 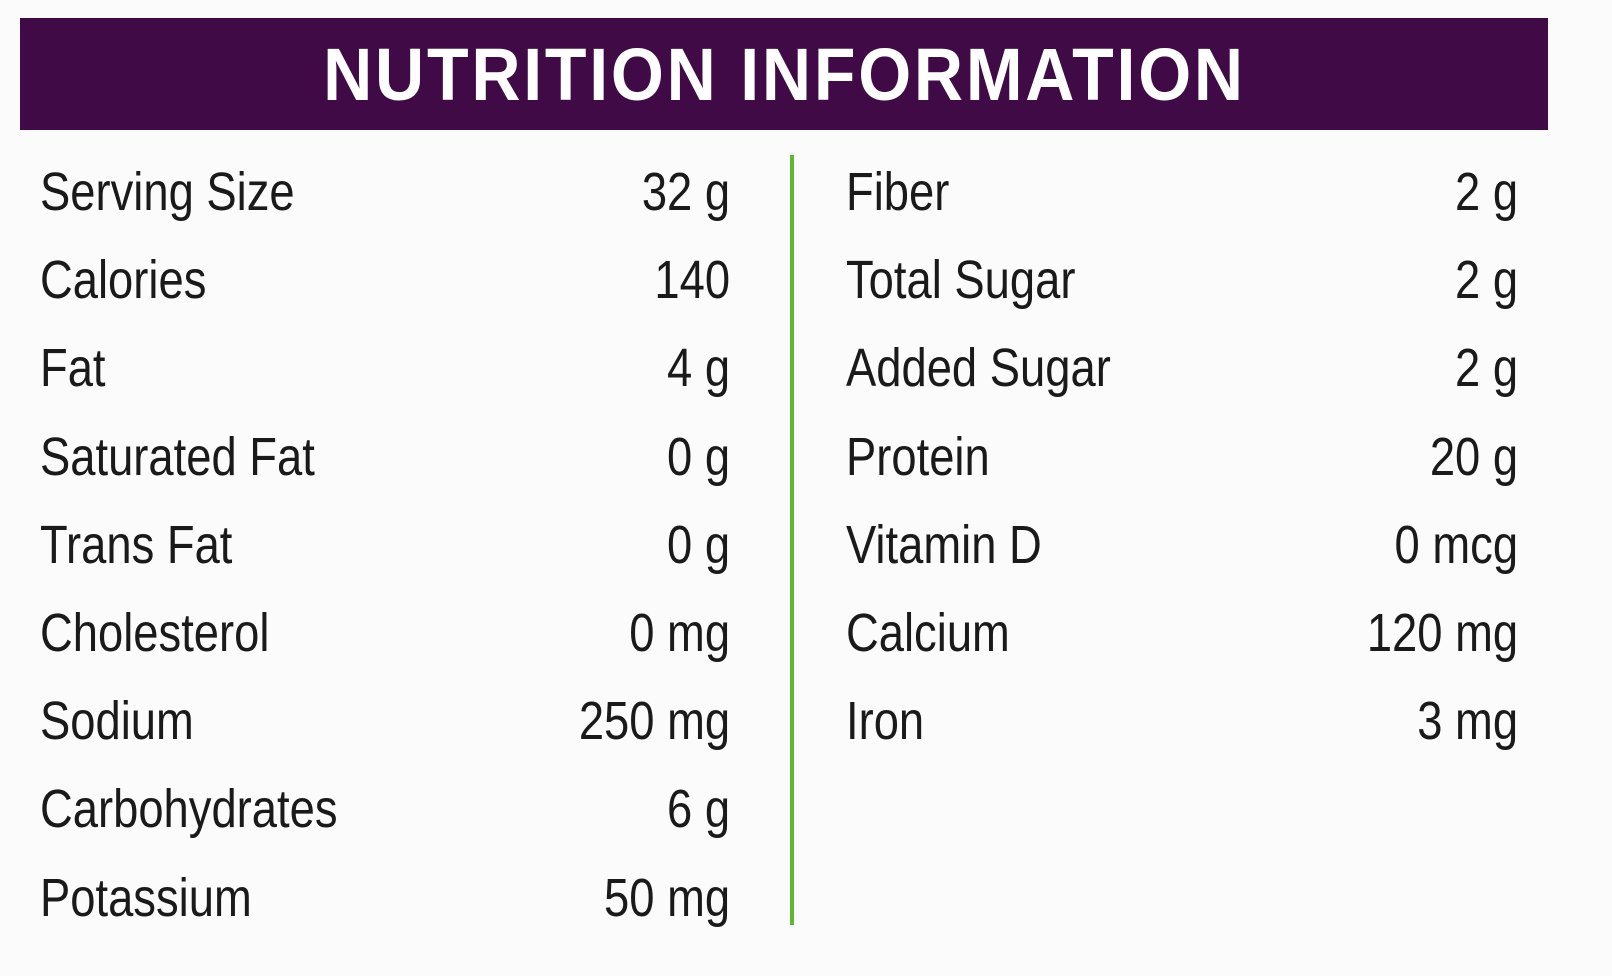 What do you see at coordinates (73, 368) in the screenshot?
I see `nutrient-label: Fat` at bounding box center [73, 368].